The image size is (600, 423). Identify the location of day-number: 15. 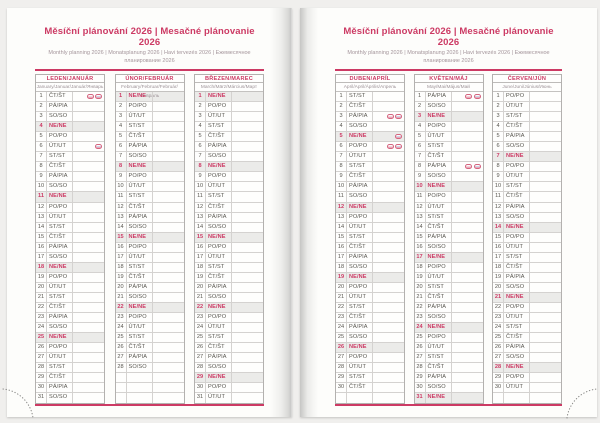
(498, 237).